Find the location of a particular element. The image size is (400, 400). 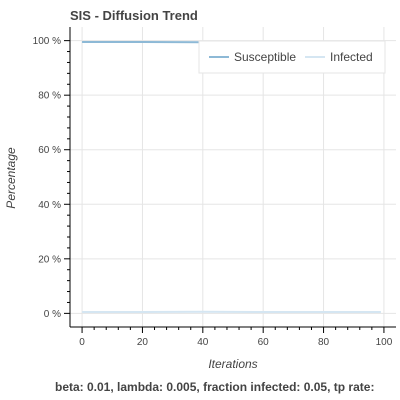

x-axis-label: Iterations is located at coordinates (232, 364).